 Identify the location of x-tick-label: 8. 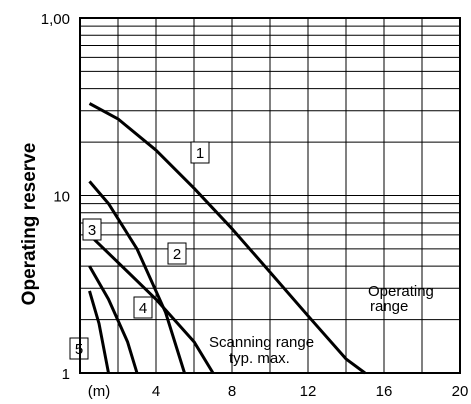
(232, 391).